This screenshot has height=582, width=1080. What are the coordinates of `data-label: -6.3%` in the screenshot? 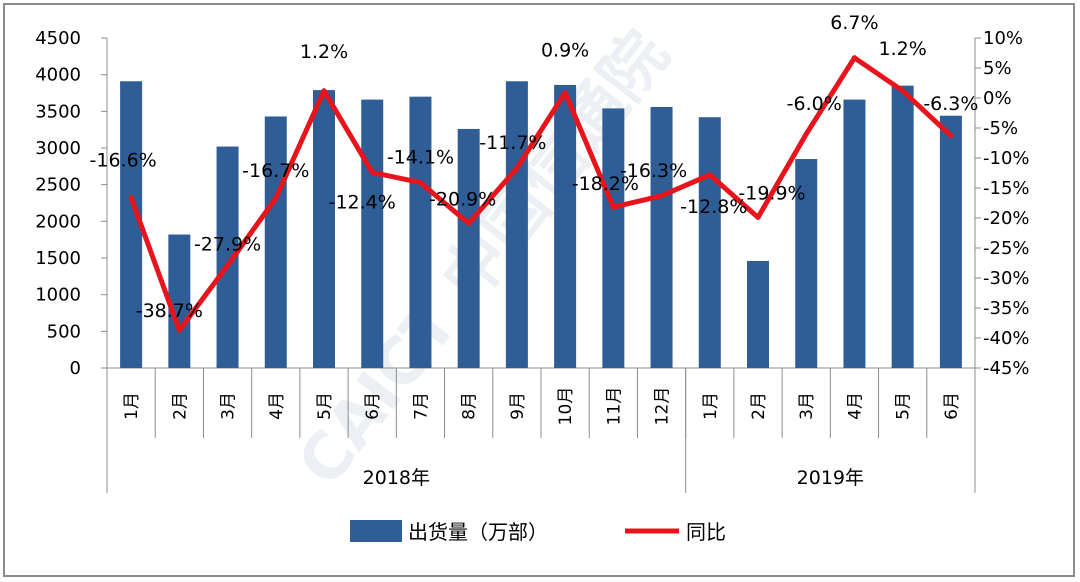 It's located at (950, 104).